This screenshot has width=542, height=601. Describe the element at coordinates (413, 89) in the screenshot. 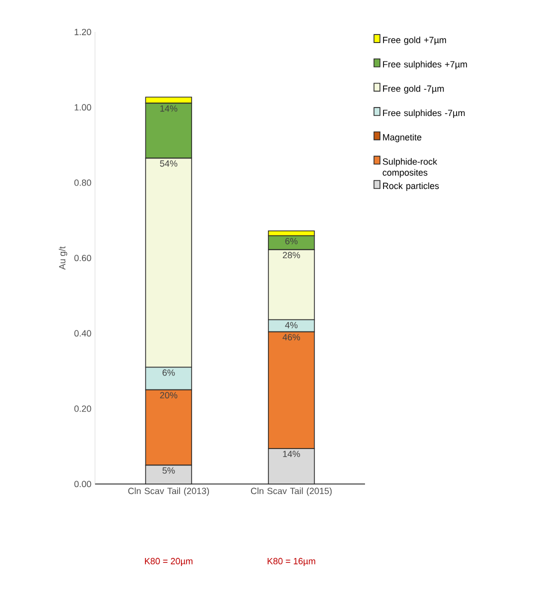

I see `legend-label: Free gold -7µm` at that location.